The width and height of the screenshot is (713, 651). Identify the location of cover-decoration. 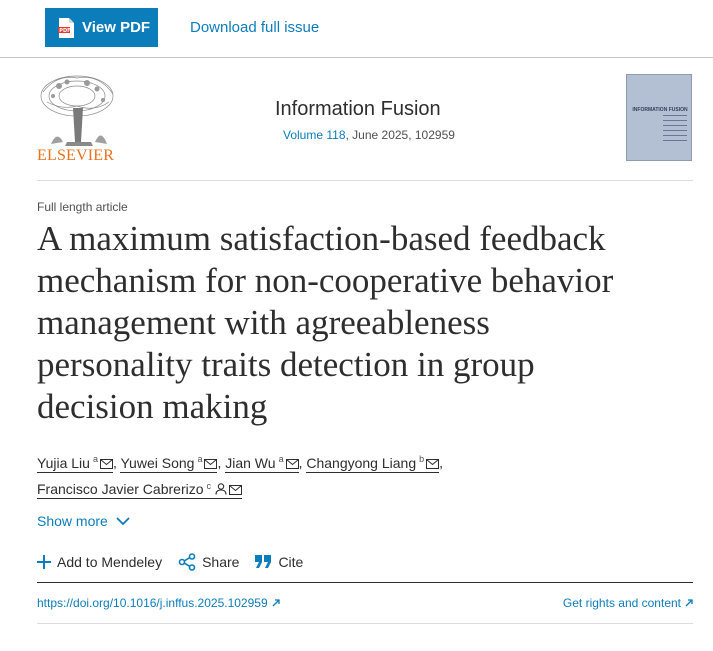
(675, 130).